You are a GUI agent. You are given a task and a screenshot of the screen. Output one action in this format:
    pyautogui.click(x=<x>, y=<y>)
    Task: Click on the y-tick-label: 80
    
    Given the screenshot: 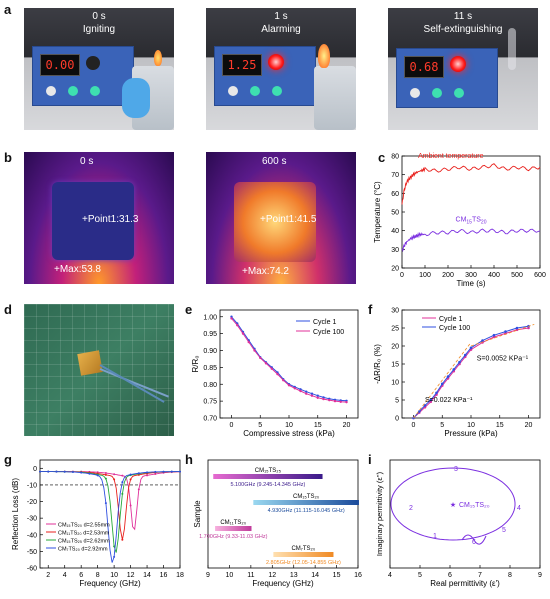 What is the action you would take?
    pyautogui.click(x=395, y=157)
    